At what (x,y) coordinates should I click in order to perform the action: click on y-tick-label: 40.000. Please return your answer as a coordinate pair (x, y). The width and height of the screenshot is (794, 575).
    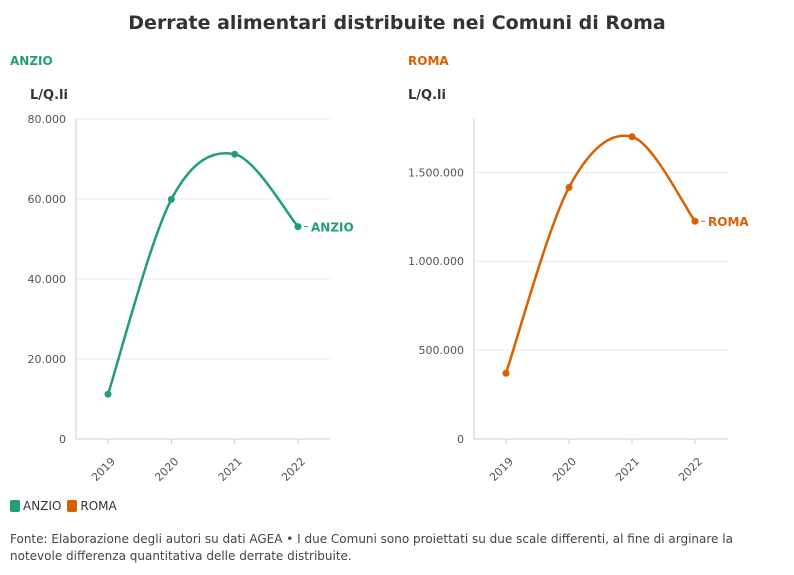
    Looking at the image, I should click on (47, 279).